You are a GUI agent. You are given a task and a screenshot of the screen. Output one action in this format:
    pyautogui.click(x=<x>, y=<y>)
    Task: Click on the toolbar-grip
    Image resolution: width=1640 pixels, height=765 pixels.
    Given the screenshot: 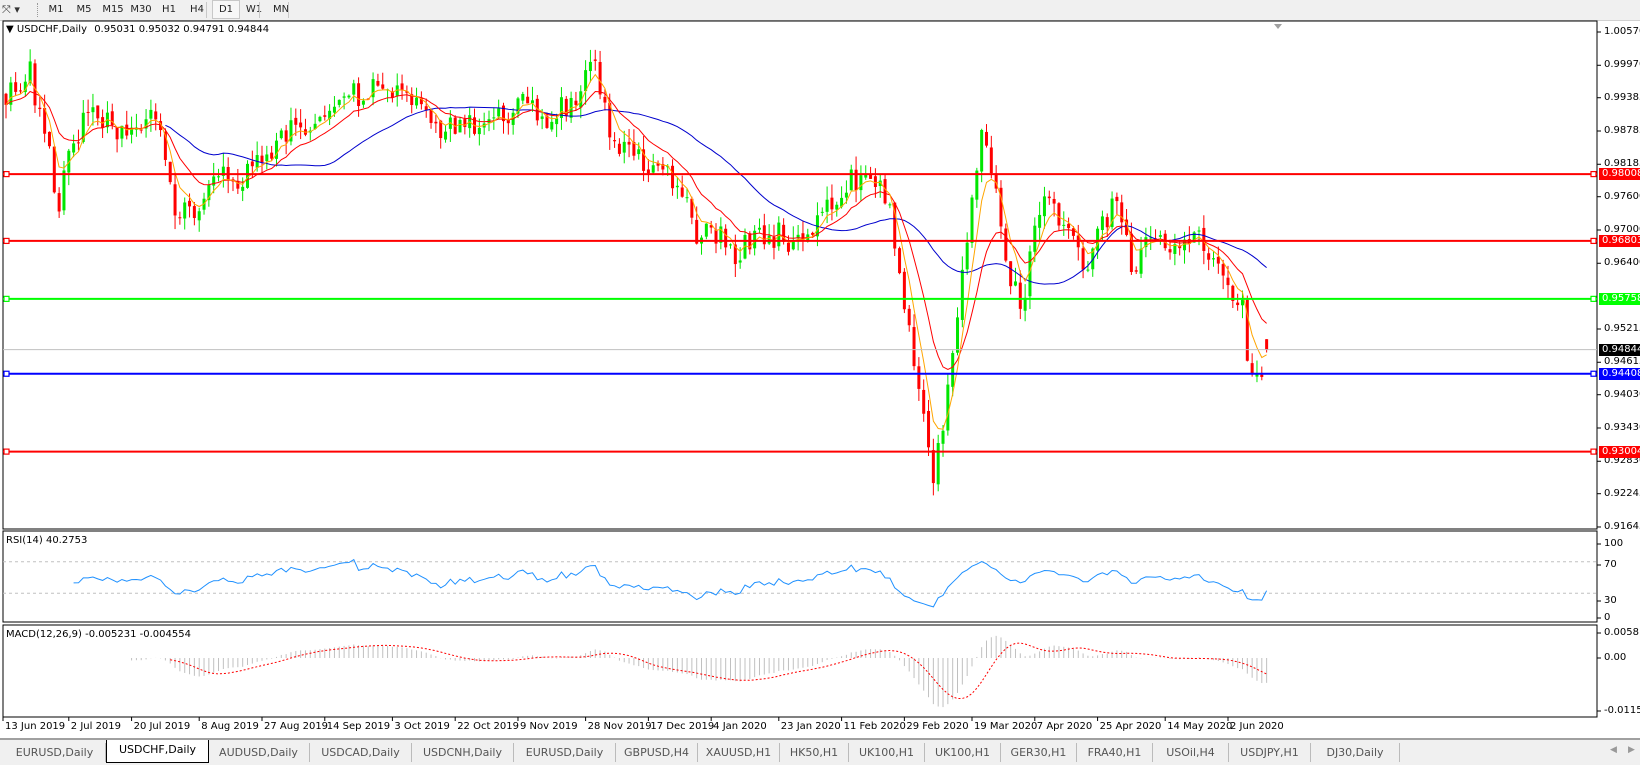 What is the action you would take?
    pyautogui.click(x=38, y=10)
    